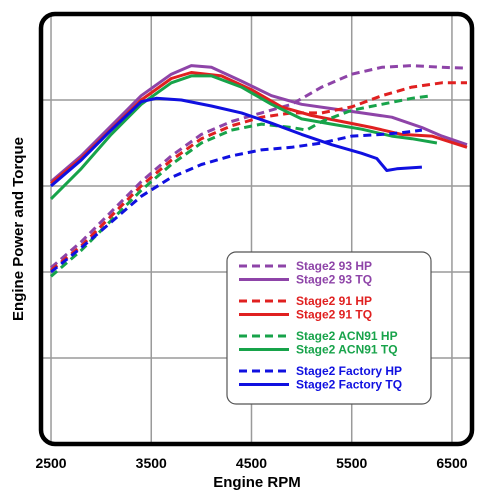 The width and height of the screenshot is (500, 500). Describe the element at coordinates (334, 301) in the screenshot. I see `legend-label-stage2-91-hp: Stage2 91 HP` at that location.